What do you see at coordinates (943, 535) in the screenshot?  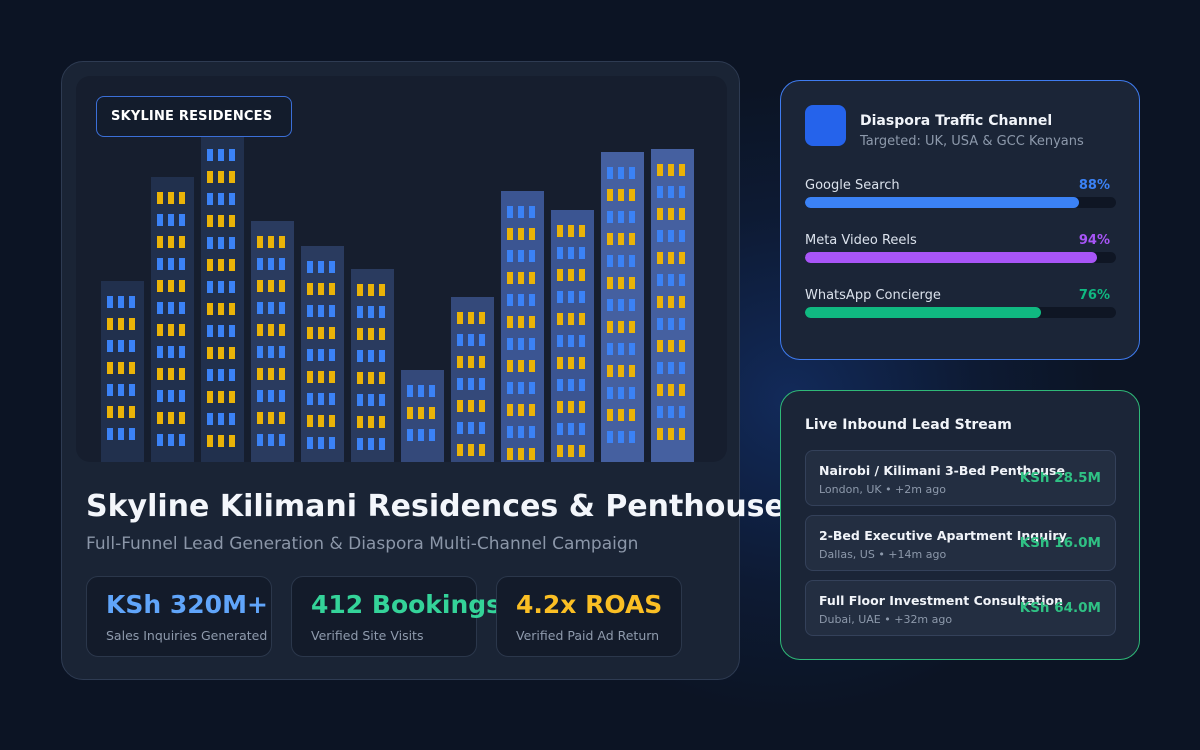 I see `lead-name: 2-Bed Executive Apartment Inquiry` at bounding box center [943, 535].